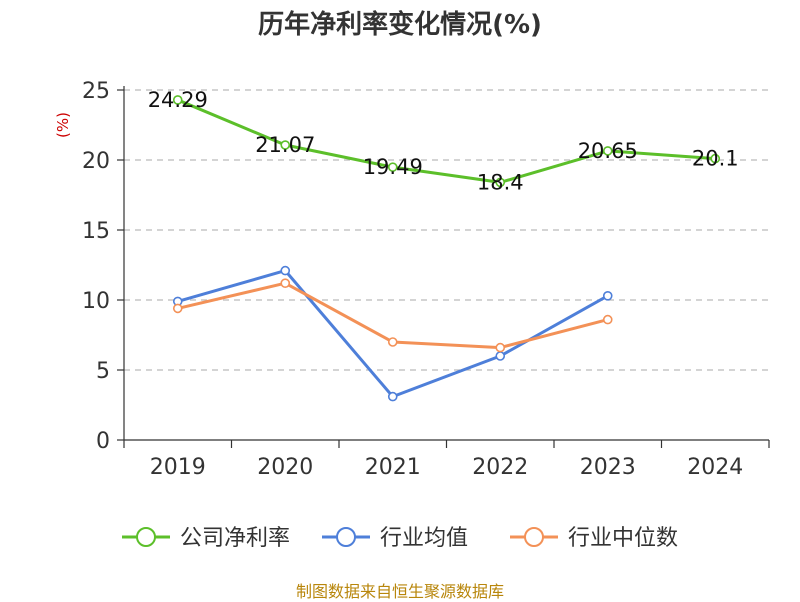 The image size is (800, 602). What do you see at coordinates (424, 538) in the screenshot?
I see `legend-label: 行业均值` at bounding box center [424, 538].